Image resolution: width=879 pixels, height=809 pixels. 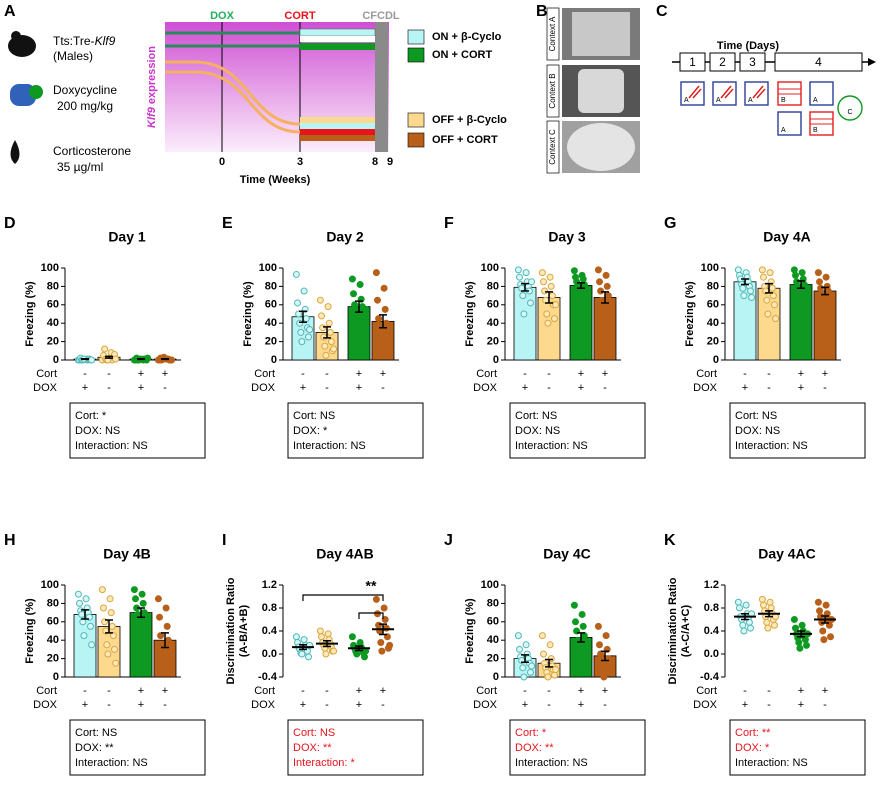 What do you see at coordinates (531, 733) in the screenshot?
I see `stats-line: Cort: *` at bounding box center [531, 733].